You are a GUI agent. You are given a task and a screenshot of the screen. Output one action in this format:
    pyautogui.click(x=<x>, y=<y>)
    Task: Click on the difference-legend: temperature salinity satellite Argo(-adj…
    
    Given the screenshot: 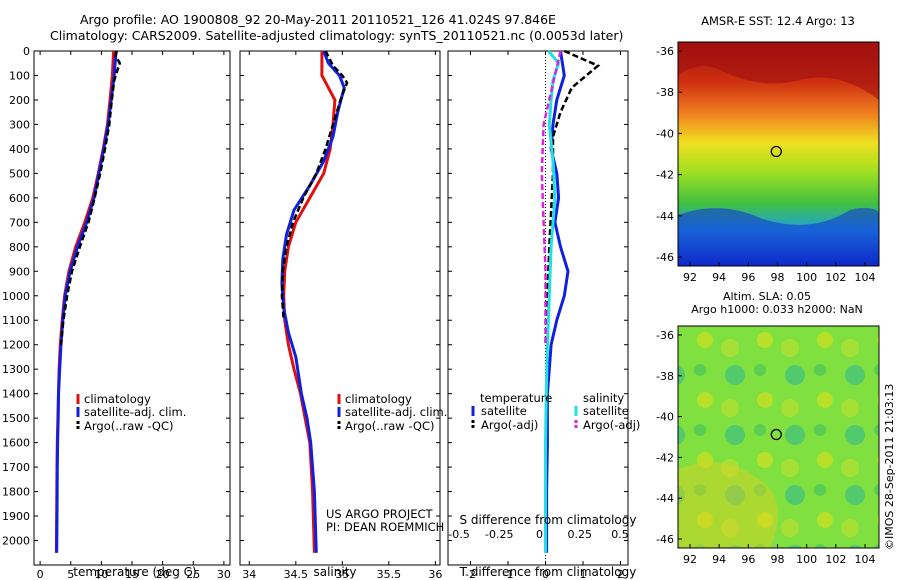 What is the action you would take?
    pyautogui.click(x=555, y=411)
    